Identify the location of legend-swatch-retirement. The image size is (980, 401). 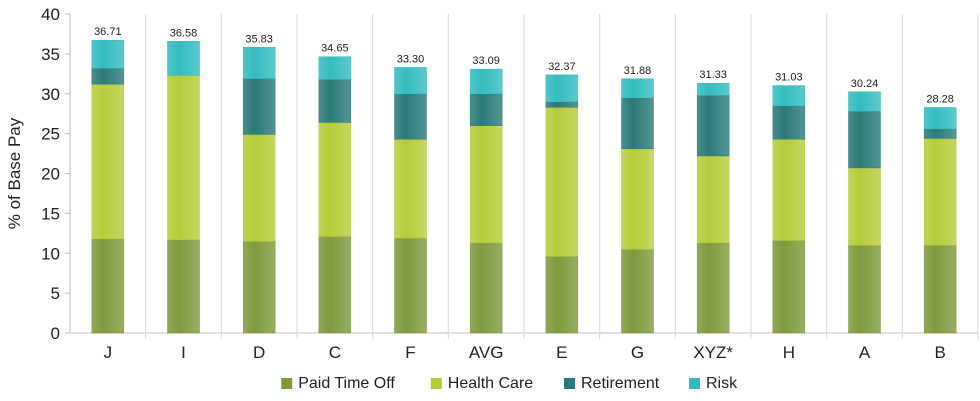
(569, 383).